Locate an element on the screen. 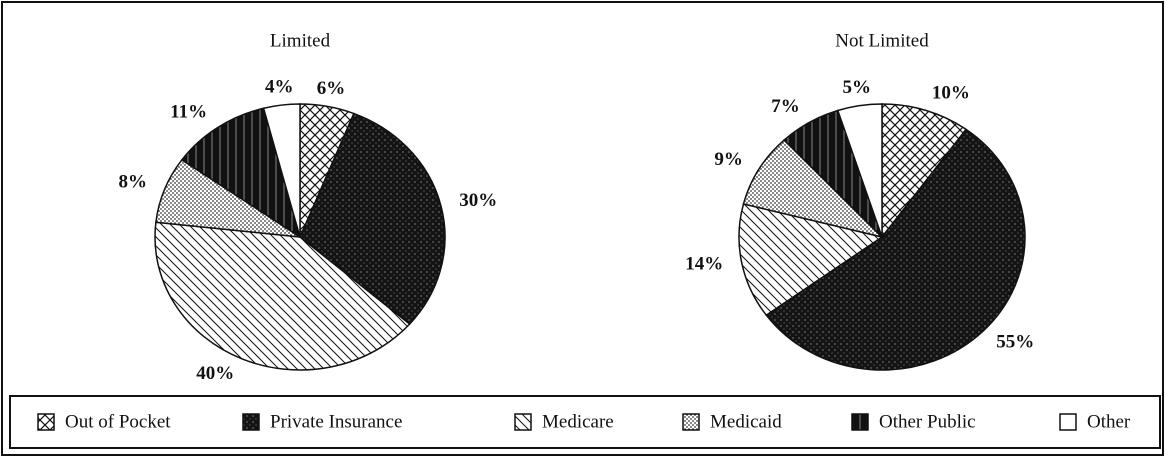  chart-title: Not Limited is located at coordinates (882, 40).